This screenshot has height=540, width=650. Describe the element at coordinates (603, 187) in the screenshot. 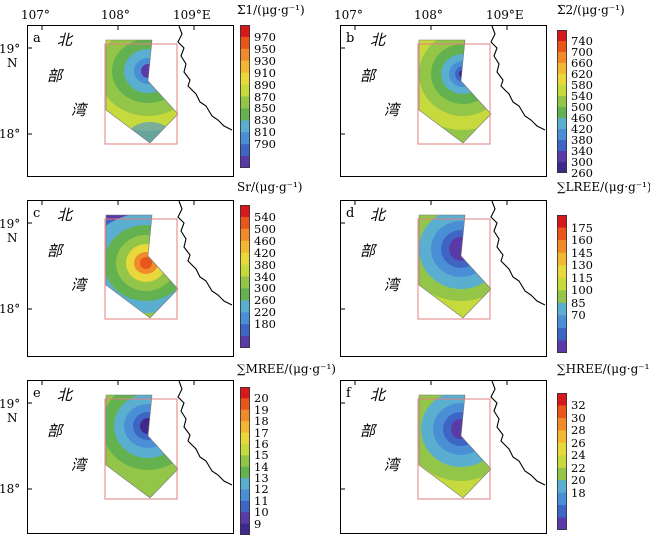

I see `legend-title: ∑LREE/(μg·g⁻¹)` at that location.